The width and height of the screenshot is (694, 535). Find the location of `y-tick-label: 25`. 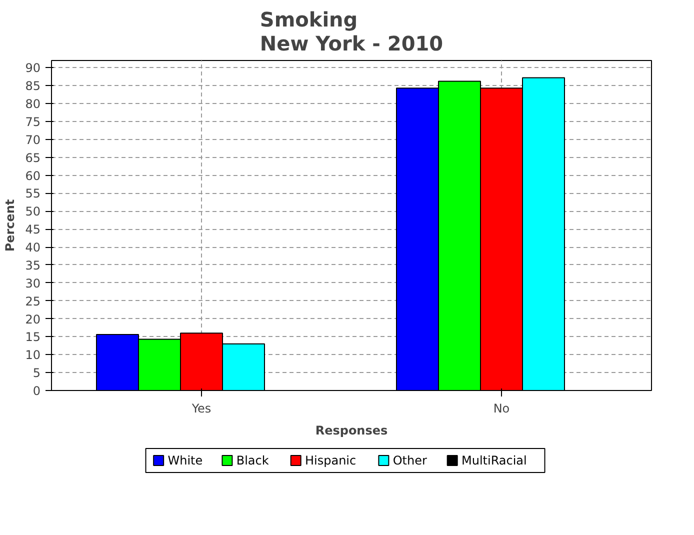

y-tick-label: 25 is located at coordinates (33, 301).